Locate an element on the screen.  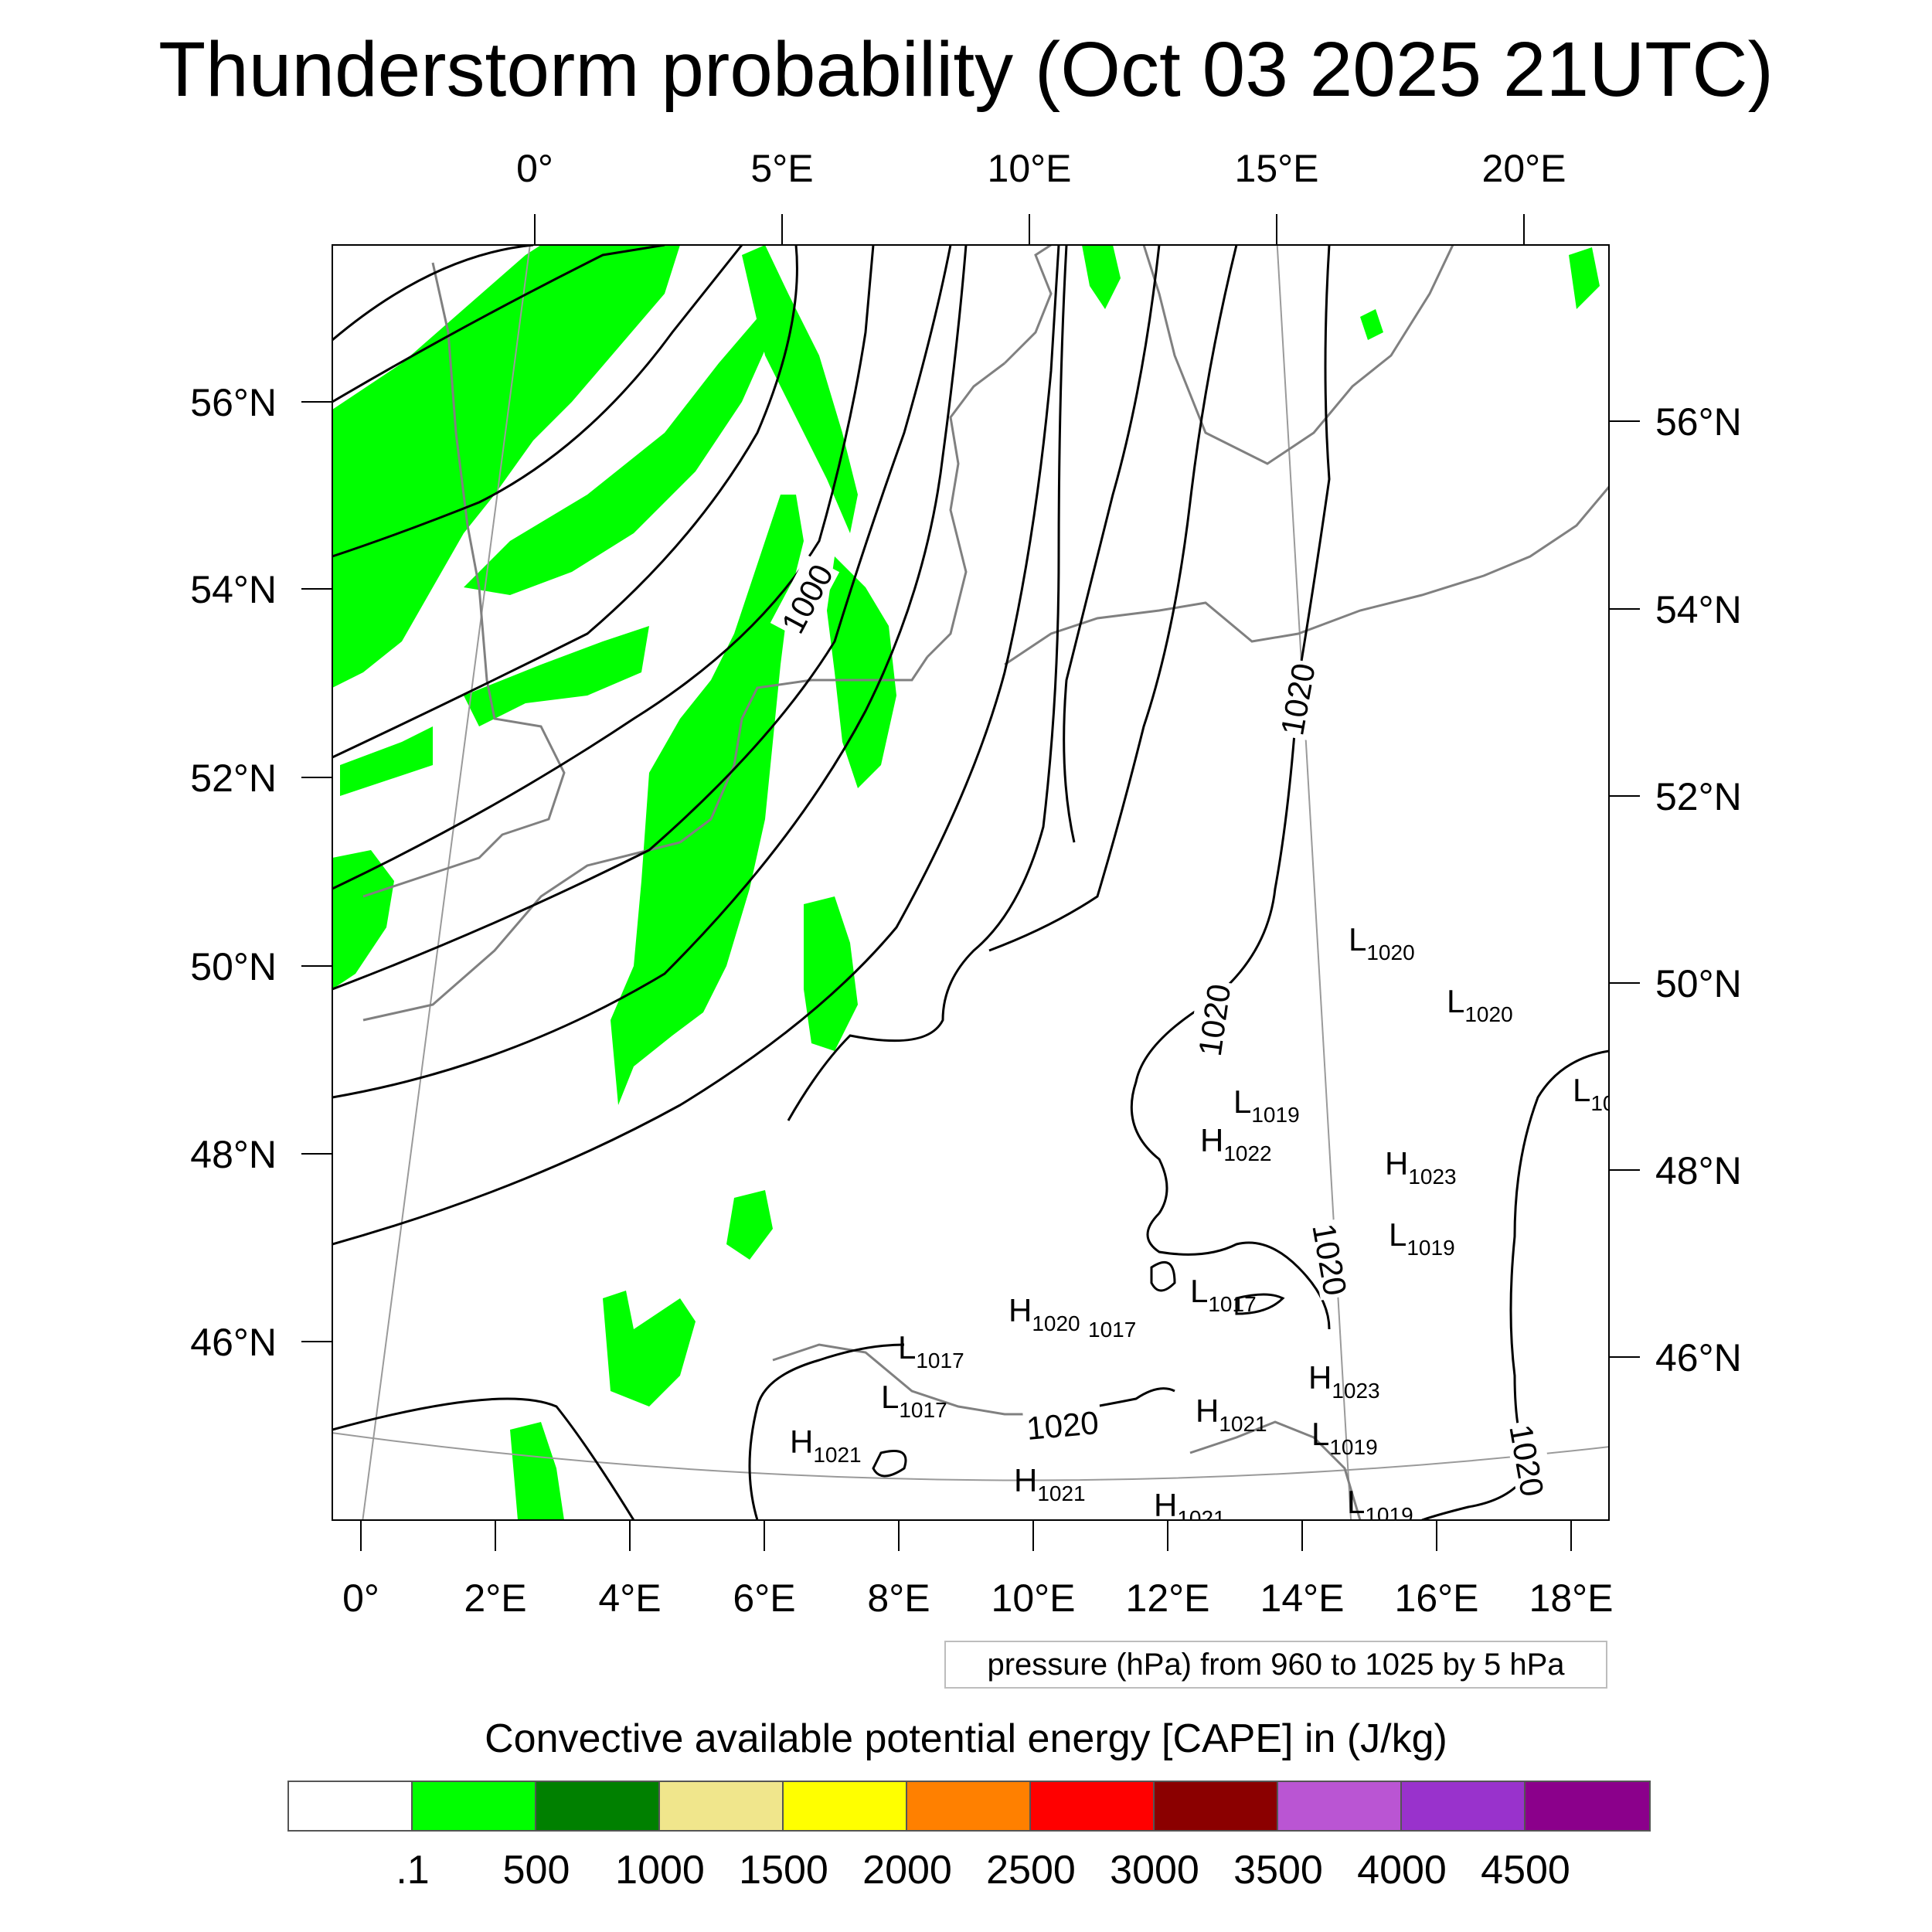
left-lat-label: 56°N is located at coordinates (234, 403).